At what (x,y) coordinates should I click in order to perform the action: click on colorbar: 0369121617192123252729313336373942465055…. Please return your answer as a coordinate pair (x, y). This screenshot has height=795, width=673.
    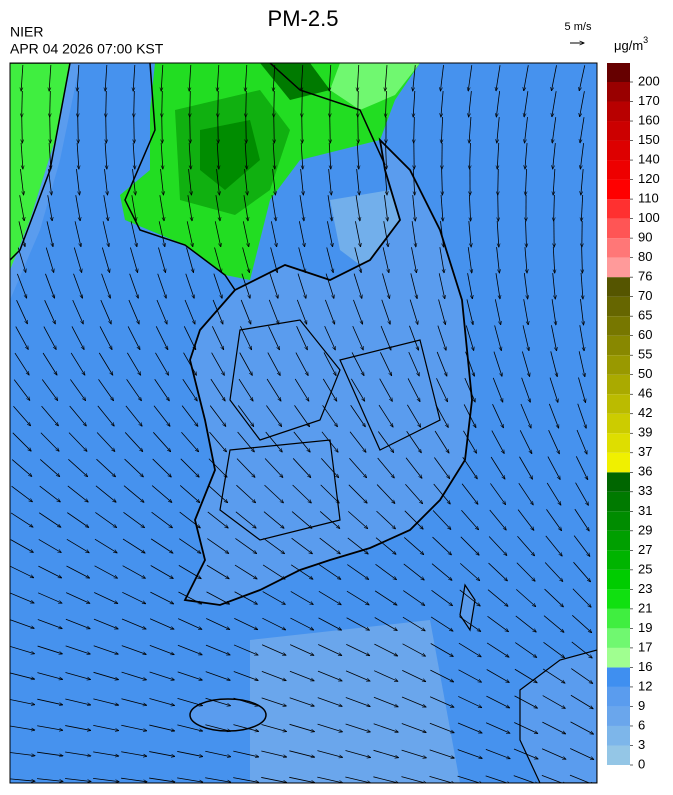
    Looking at the image, I should click on (633, 417).